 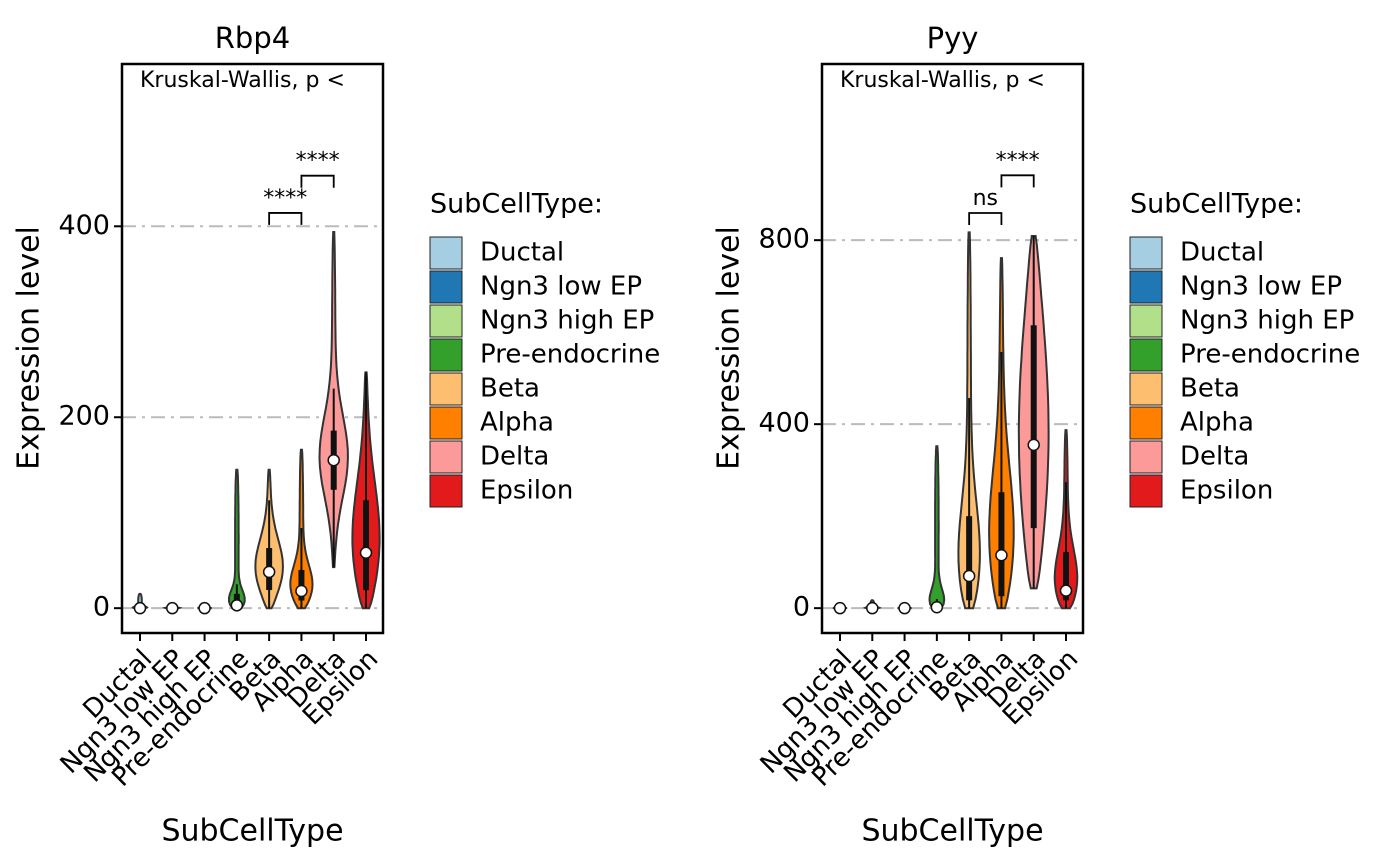 I want to click on y-tick-label: 800, so click(x=784, y=239).